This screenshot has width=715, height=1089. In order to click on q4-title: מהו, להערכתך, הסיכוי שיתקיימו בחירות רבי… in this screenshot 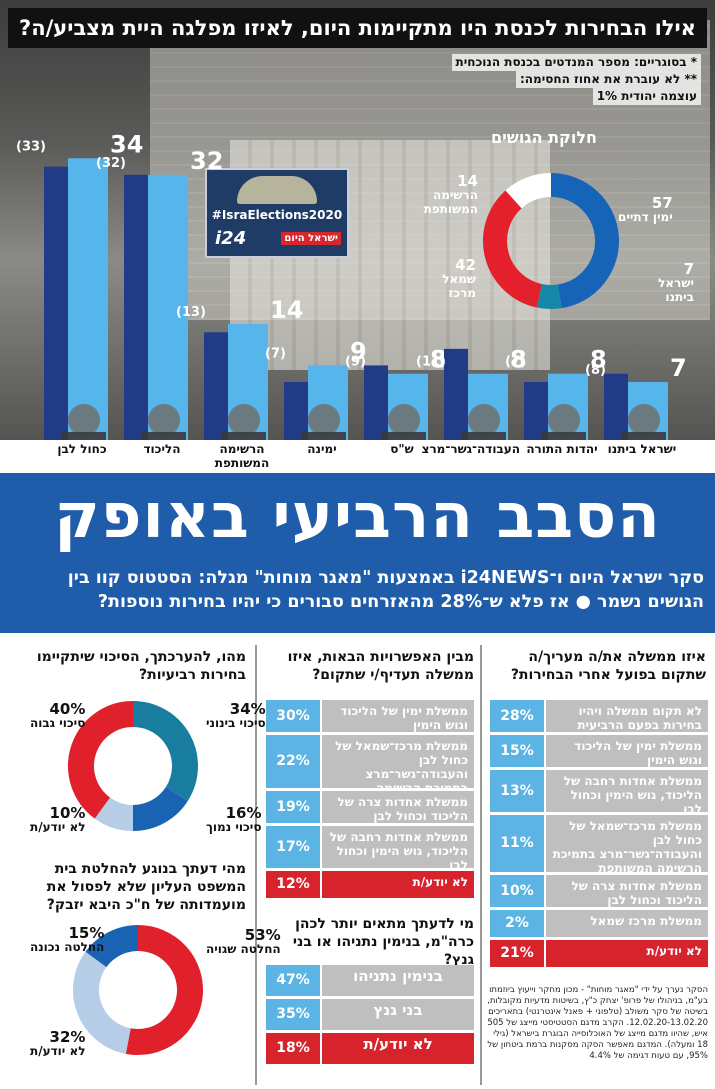, I will do `click(141, 666)`.